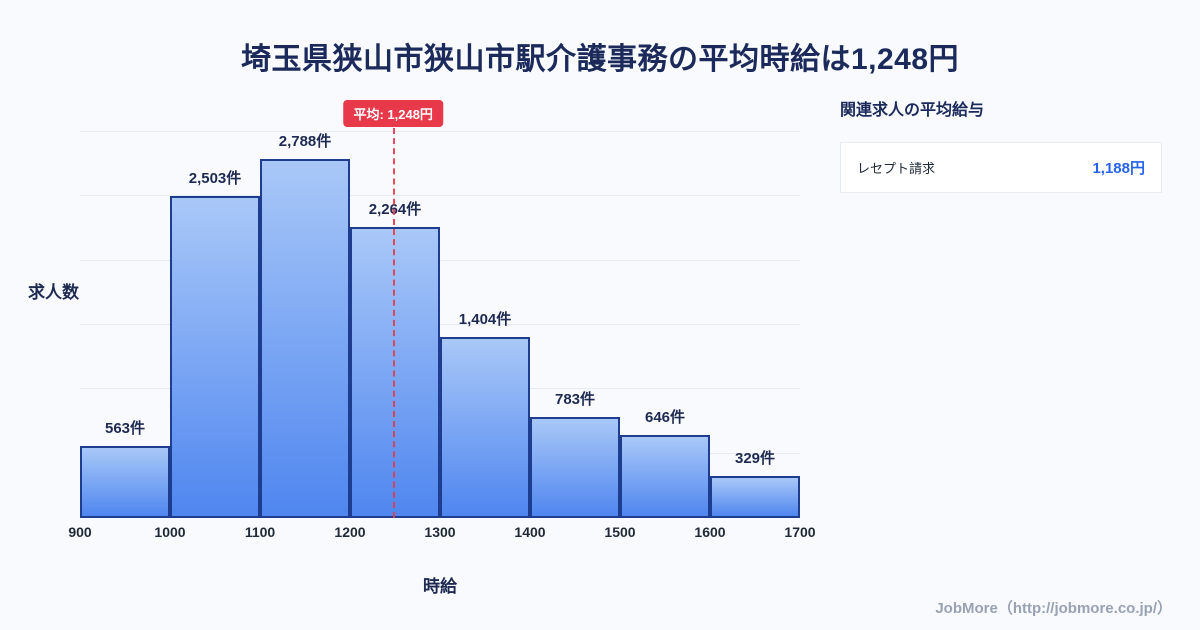 The height and width of the screenshot is (630, 1200). Describe the element at coordinates (665, 417) in the screenshot. I see `bar-value-label: 646件` at that location.